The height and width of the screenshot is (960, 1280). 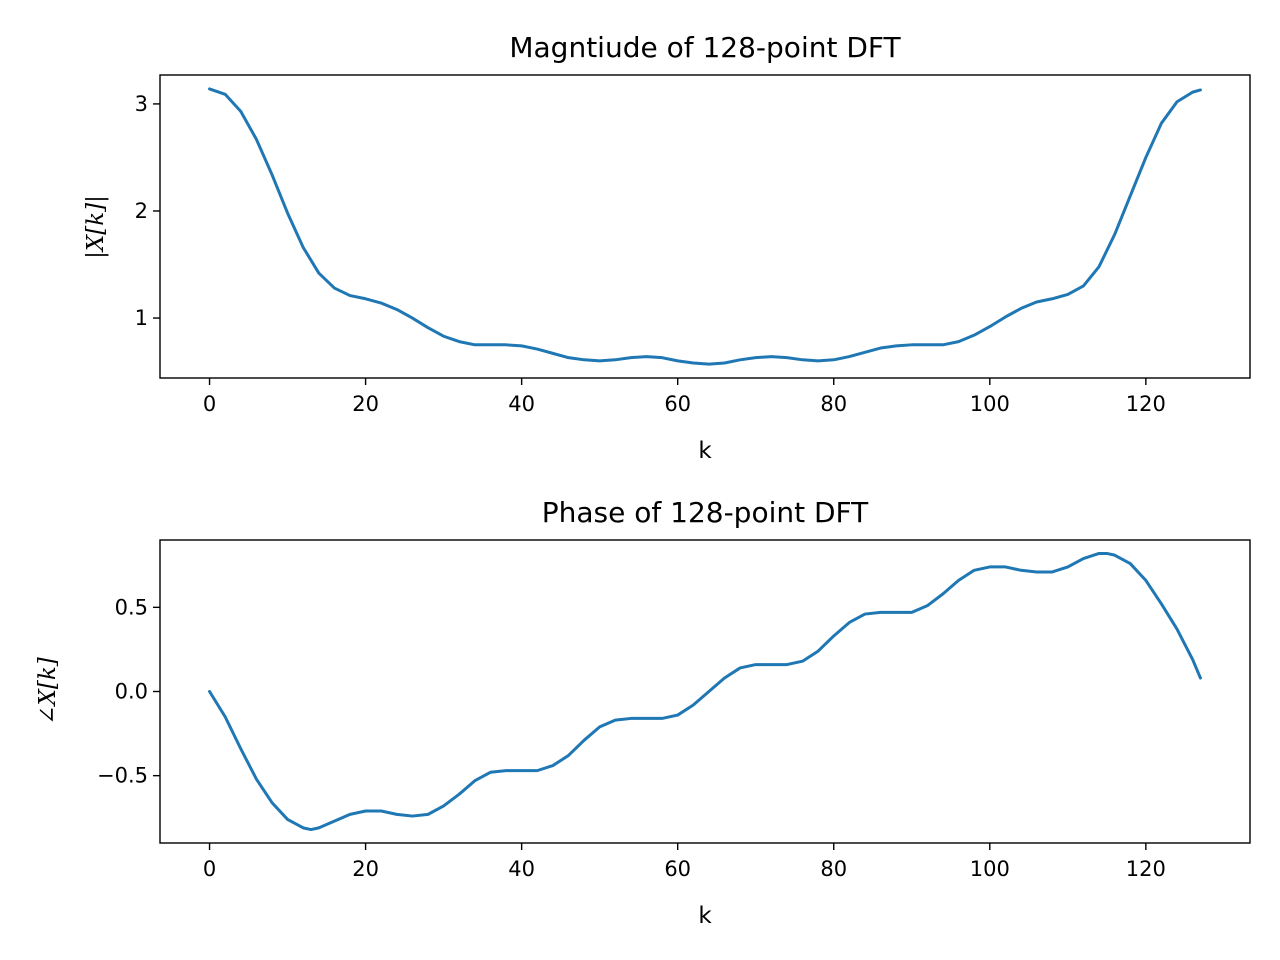 I want to click on magnitude-x-tick-label: 60, so click(x=677, y=404).